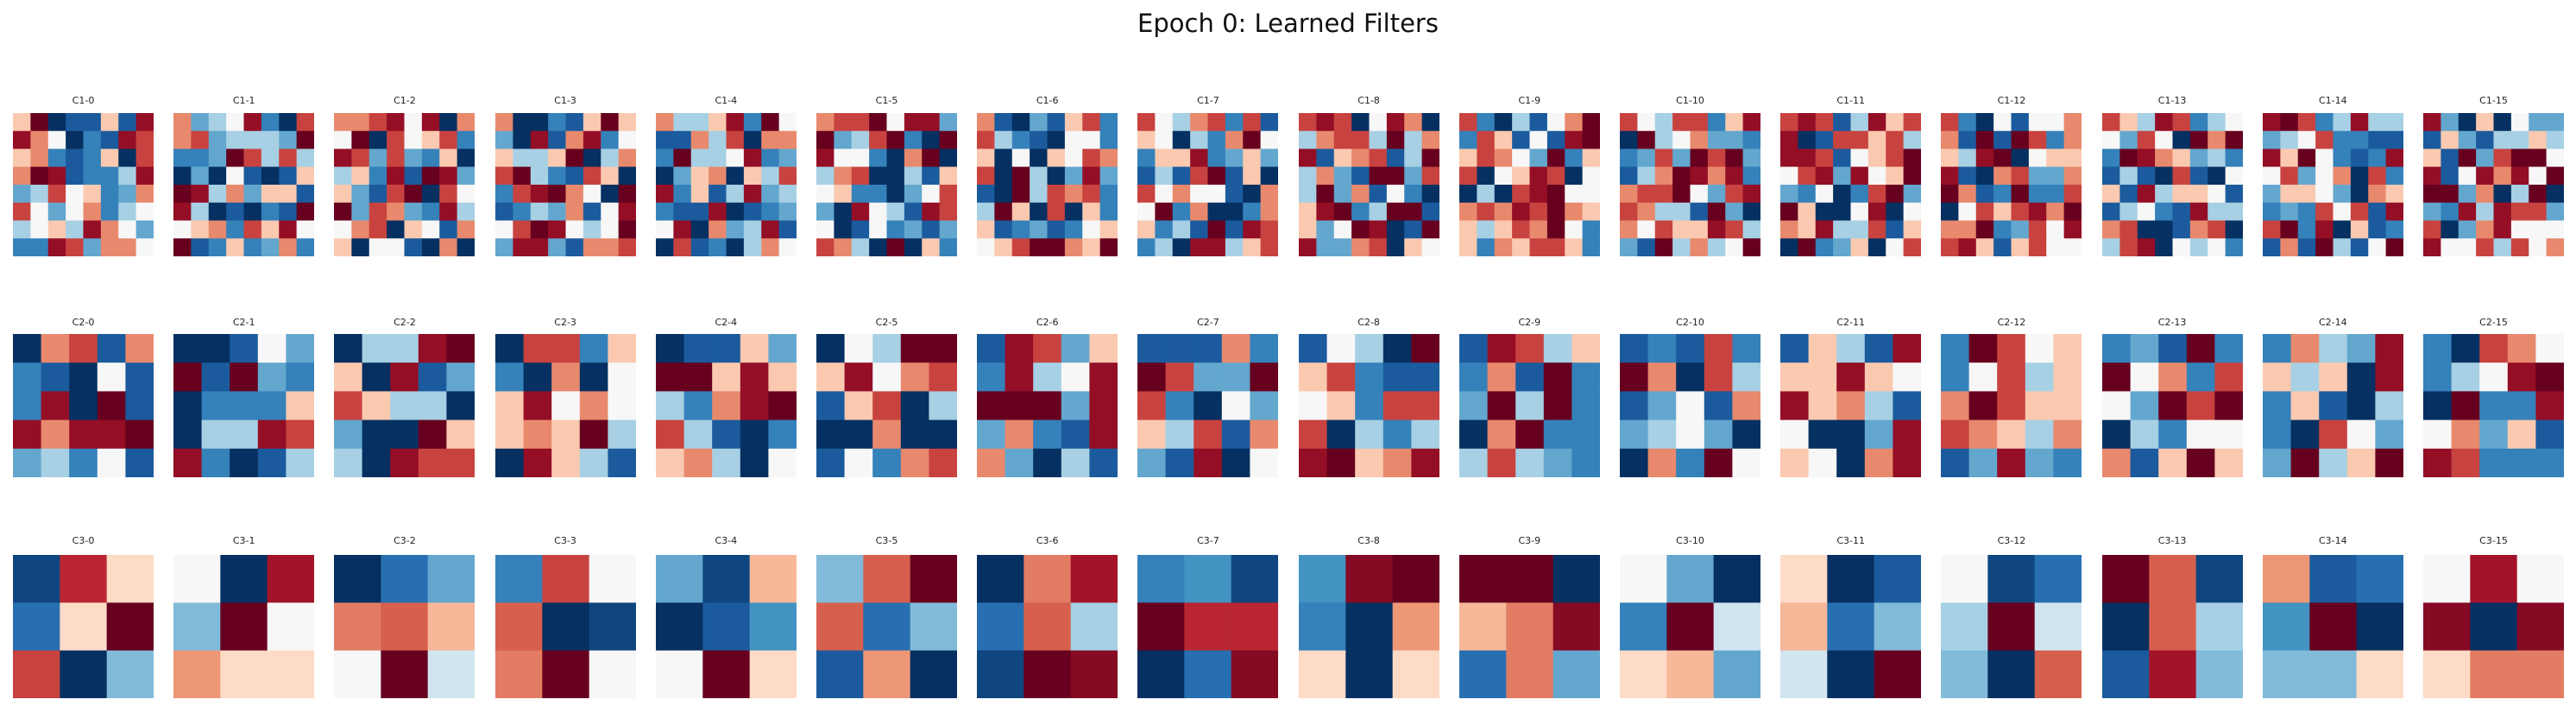 The width and height of the screenshot is (2576, 712). I want to click on filter-panel: C3-3, so click(565, 356).